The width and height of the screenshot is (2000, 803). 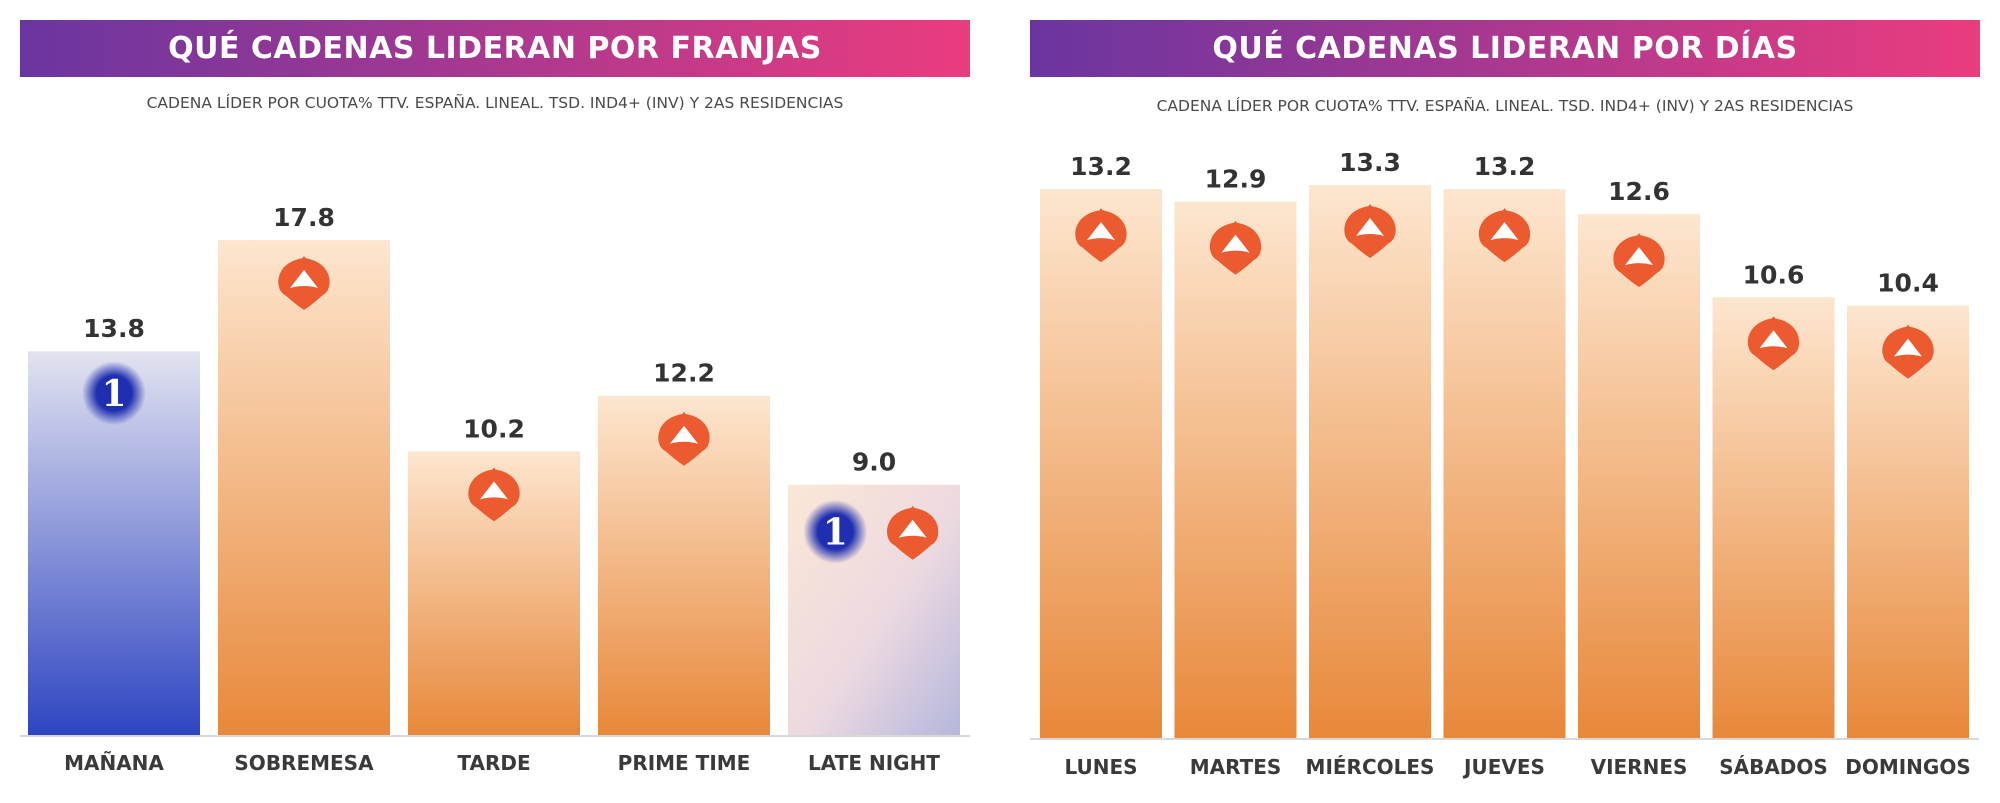 What do you see at coordinates (1503, 767) in the screenshot?
I see `category-label: JUEVES` at bounding box center [1503, 767].